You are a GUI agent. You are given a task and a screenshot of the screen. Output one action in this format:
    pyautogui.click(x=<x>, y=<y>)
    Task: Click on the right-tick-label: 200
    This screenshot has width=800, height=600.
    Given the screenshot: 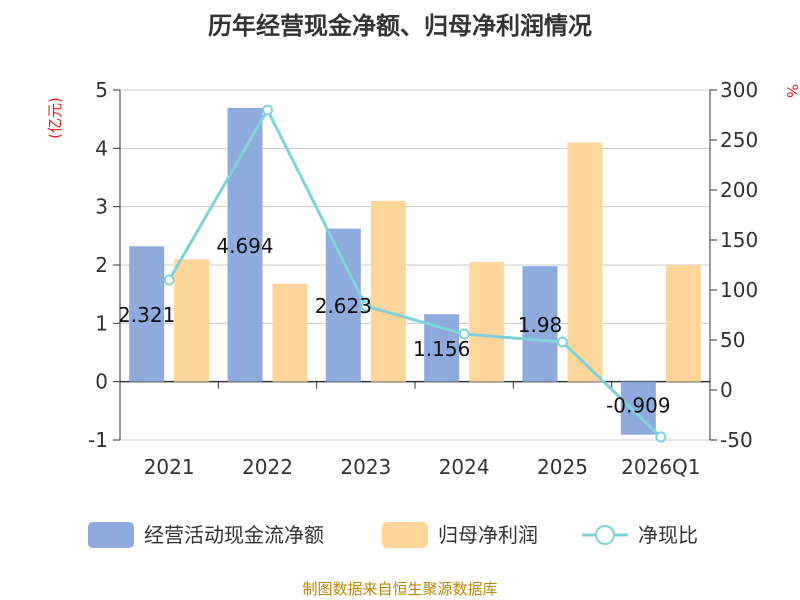 What is the action you would take?
    pyautogui.click(x=739, y=190)
    